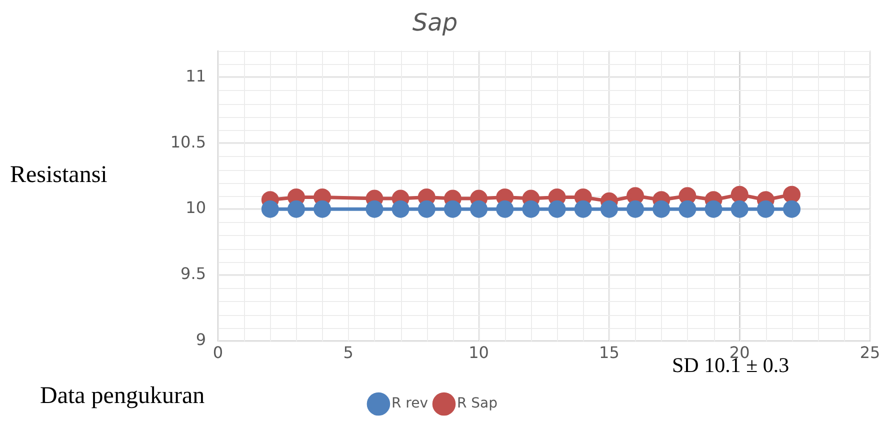 This screenshot has height=421, width=884. What do you see at coordinates (409, 404) in the screenshot?
I see `legend-label: R rev` at bounding box center [409, 404].